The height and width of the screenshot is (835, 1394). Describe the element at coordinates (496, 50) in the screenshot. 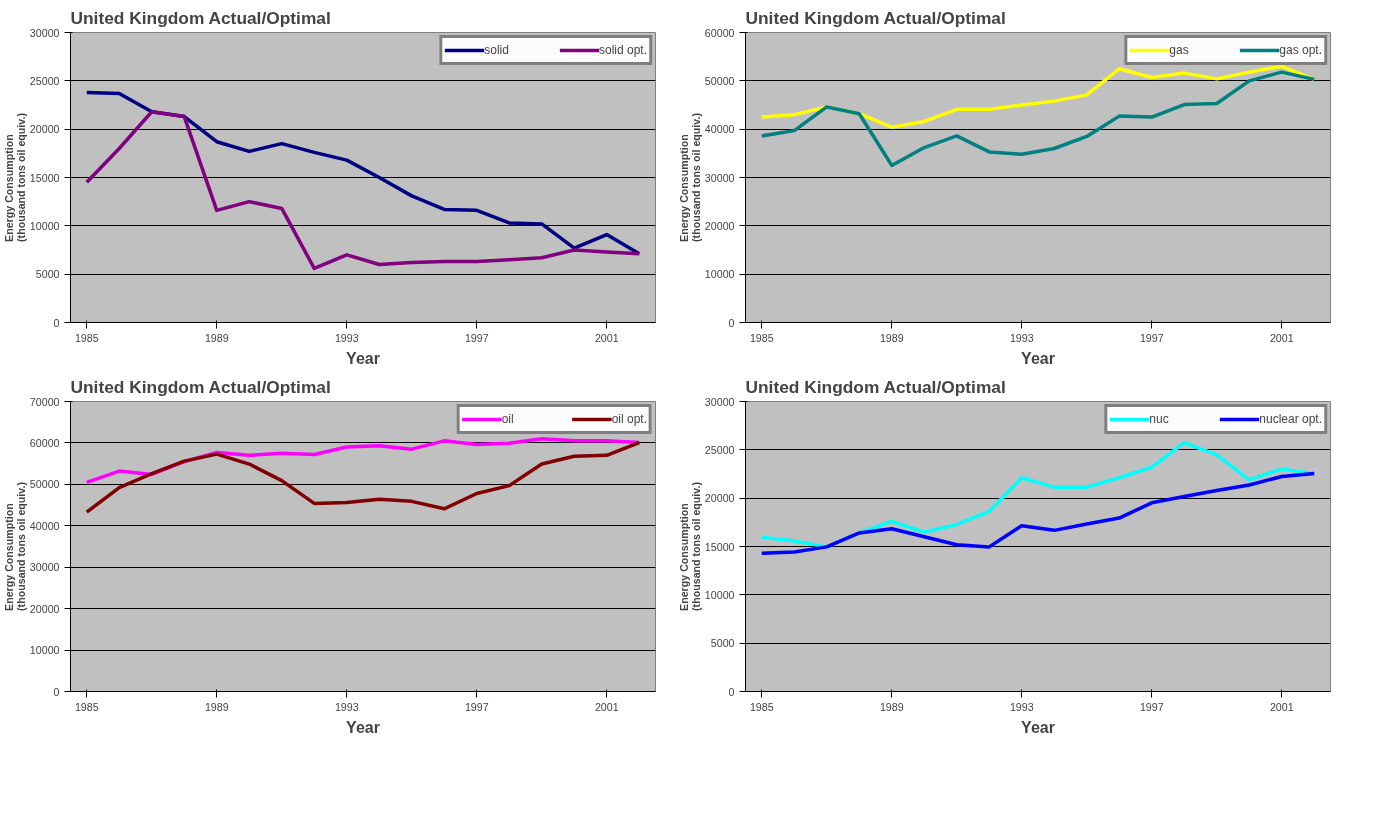

I see `legend-label: solid` at that location.